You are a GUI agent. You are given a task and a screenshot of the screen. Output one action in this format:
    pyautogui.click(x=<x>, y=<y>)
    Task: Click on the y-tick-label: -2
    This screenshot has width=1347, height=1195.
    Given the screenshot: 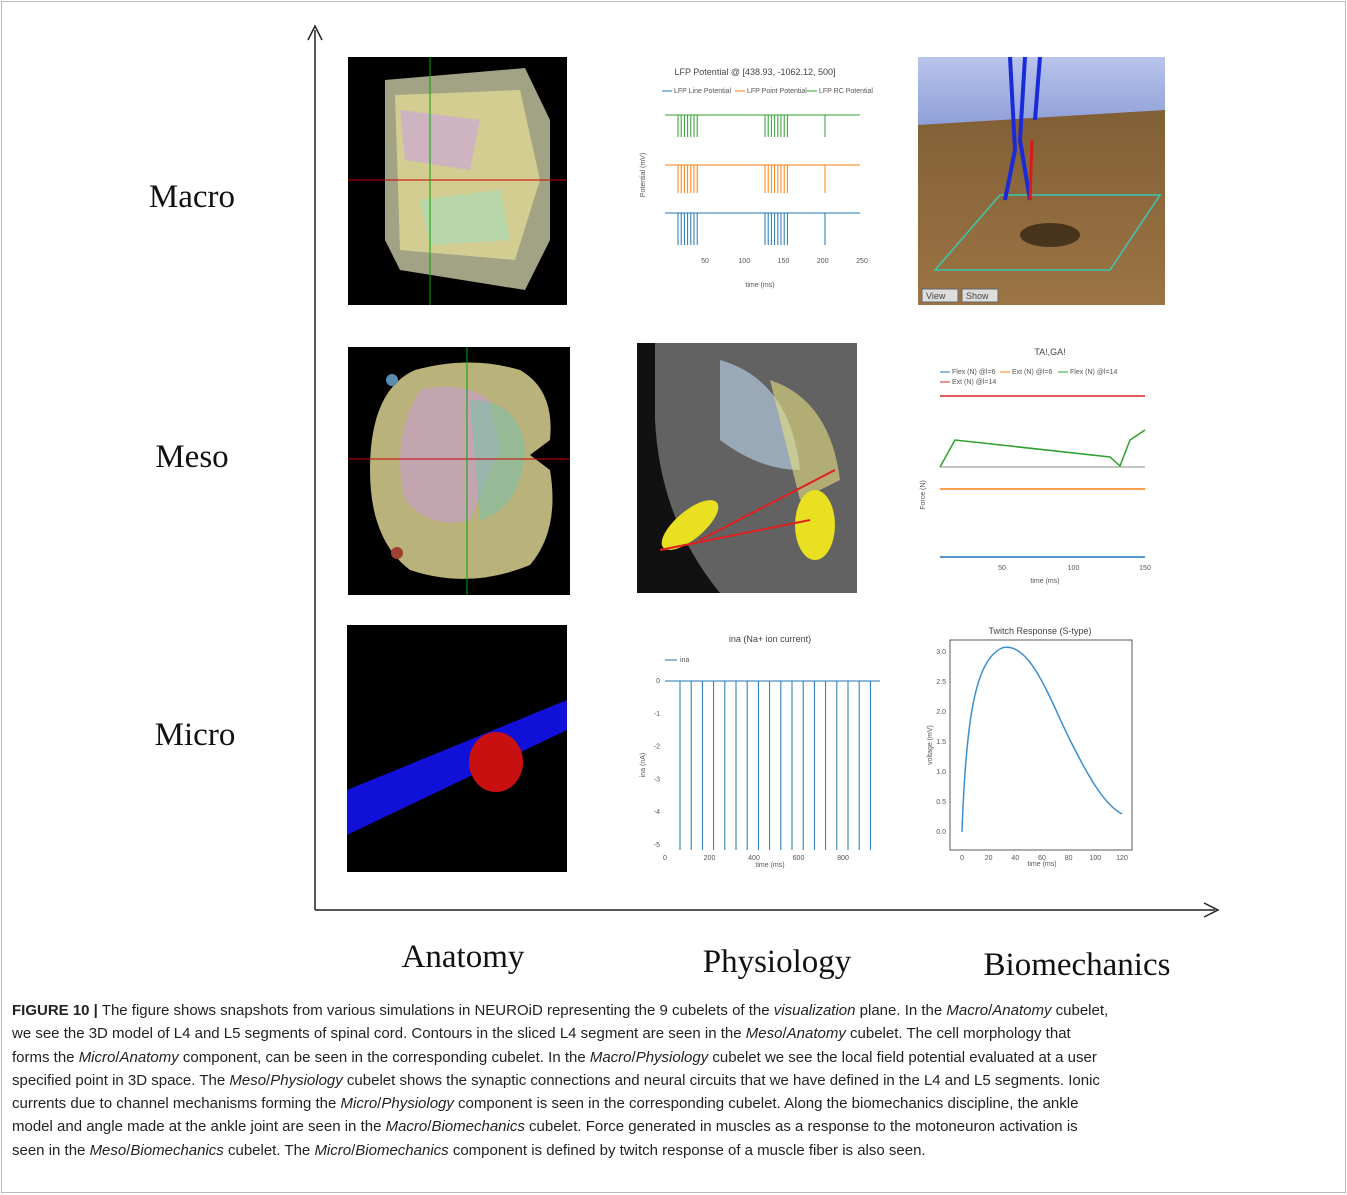 What is the action you would take?
    pyautogui.click(x=657, y=747)
    